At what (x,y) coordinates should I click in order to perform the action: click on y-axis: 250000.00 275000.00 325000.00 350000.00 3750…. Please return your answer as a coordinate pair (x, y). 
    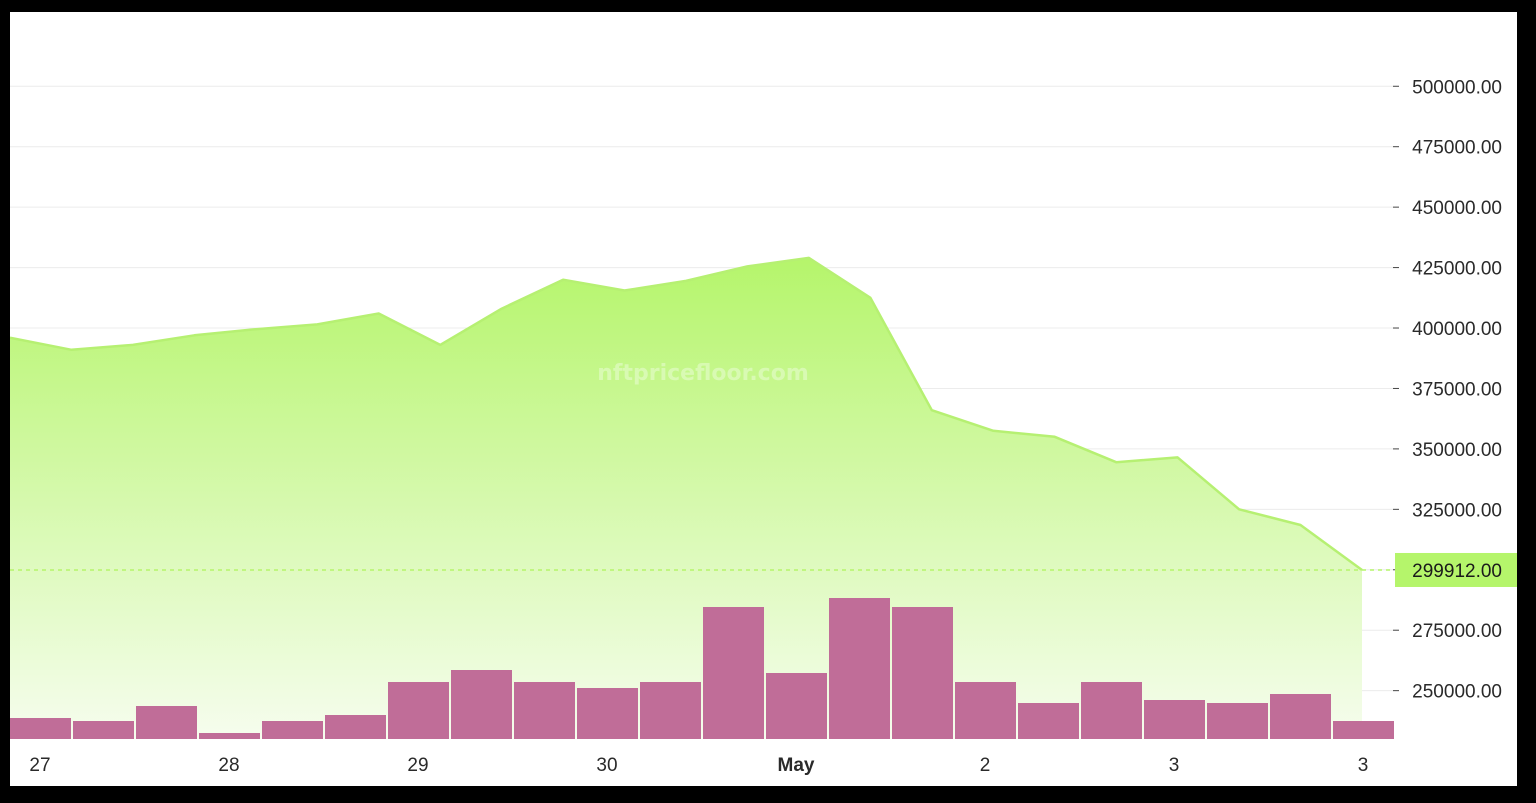
    Looking at the image, I should click on (1447, 390).